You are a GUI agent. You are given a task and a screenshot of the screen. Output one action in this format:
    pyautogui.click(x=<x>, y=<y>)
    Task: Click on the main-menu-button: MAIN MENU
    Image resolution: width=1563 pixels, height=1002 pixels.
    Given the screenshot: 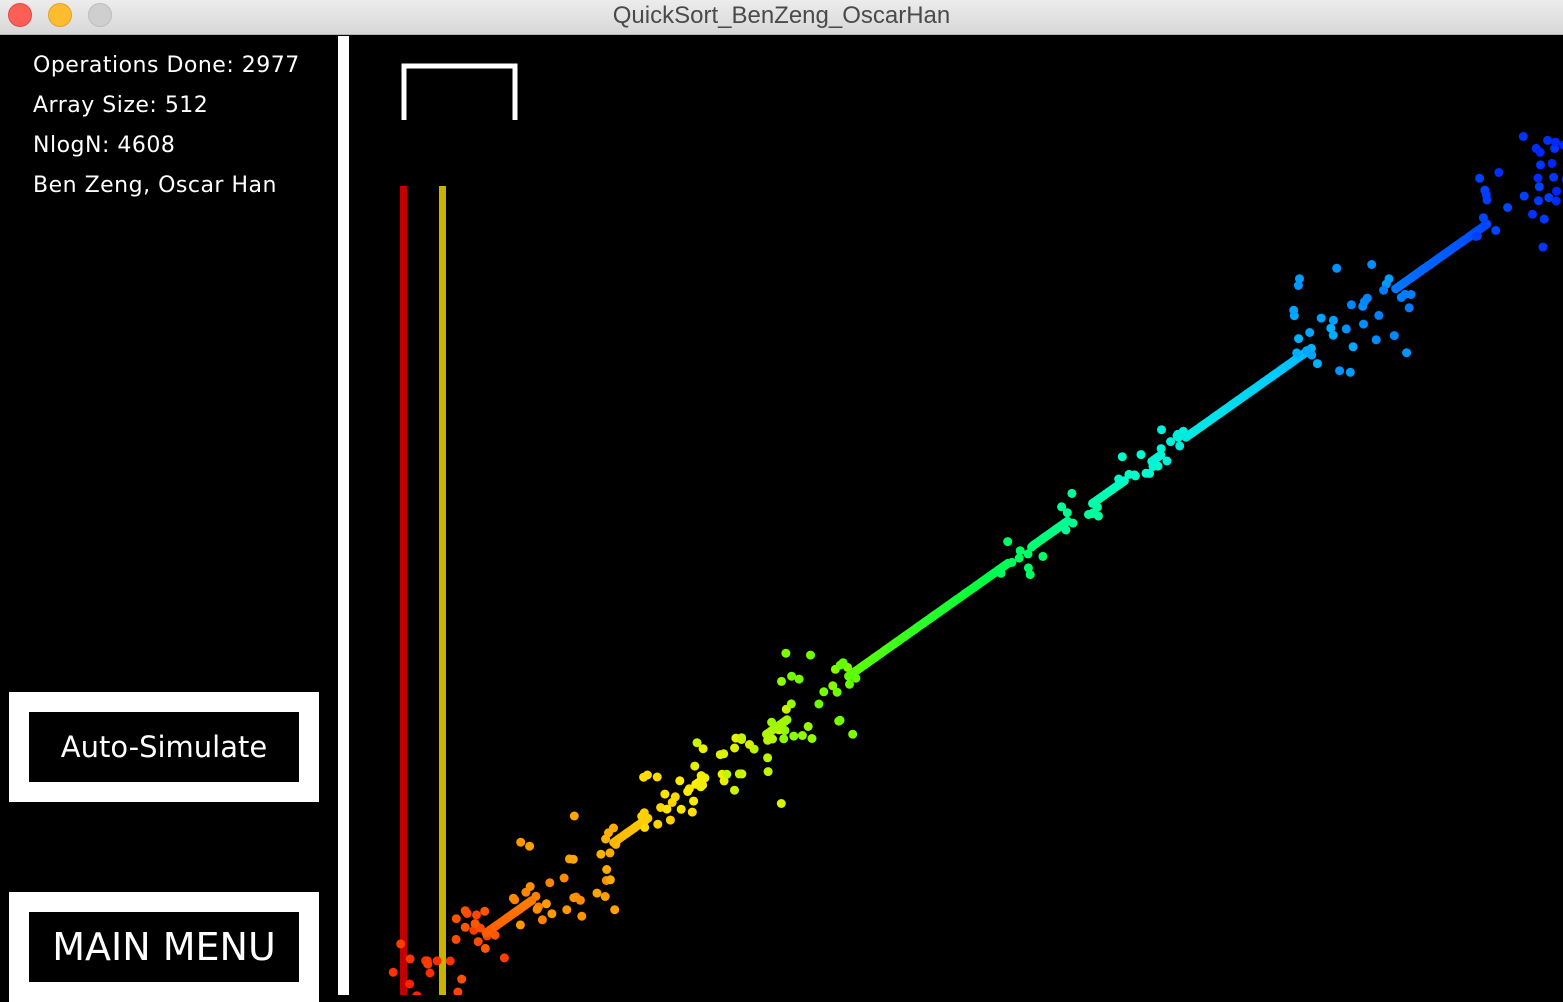 What is the action you would take?
    pyautogui.click(x=164, y=947)
    